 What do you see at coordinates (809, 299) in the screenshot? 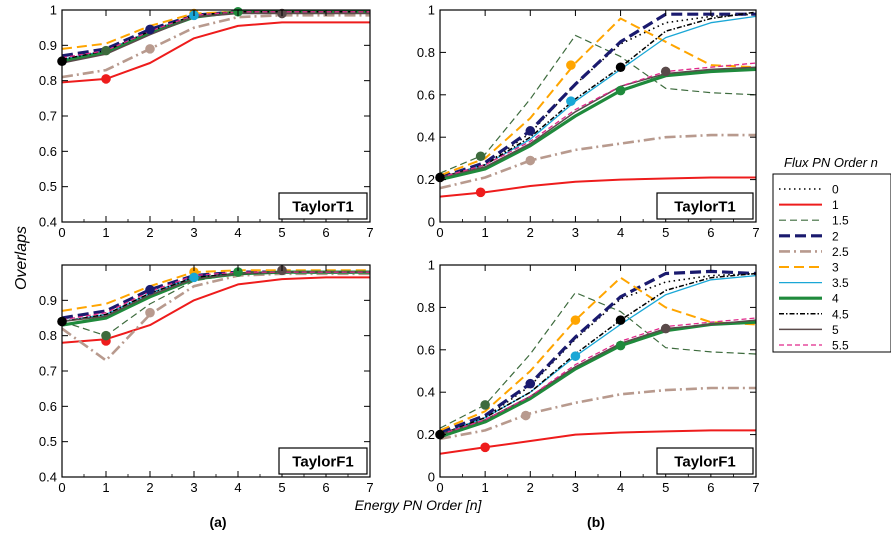
I see `legend-item-4: 4` at bounding box center [809, 299].